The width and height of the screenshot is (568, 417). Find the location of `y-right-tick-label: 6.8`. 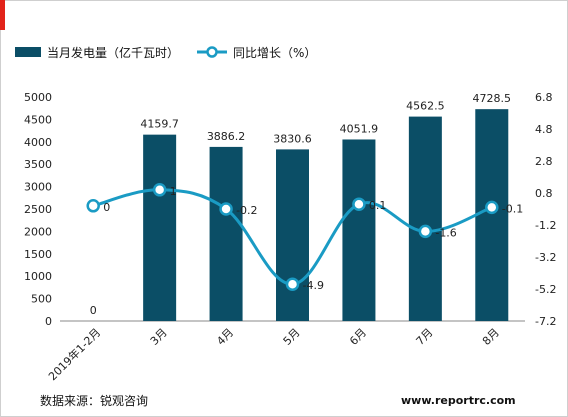

y-right-tick-label: 6.8 is located at coordinates (544, 97).